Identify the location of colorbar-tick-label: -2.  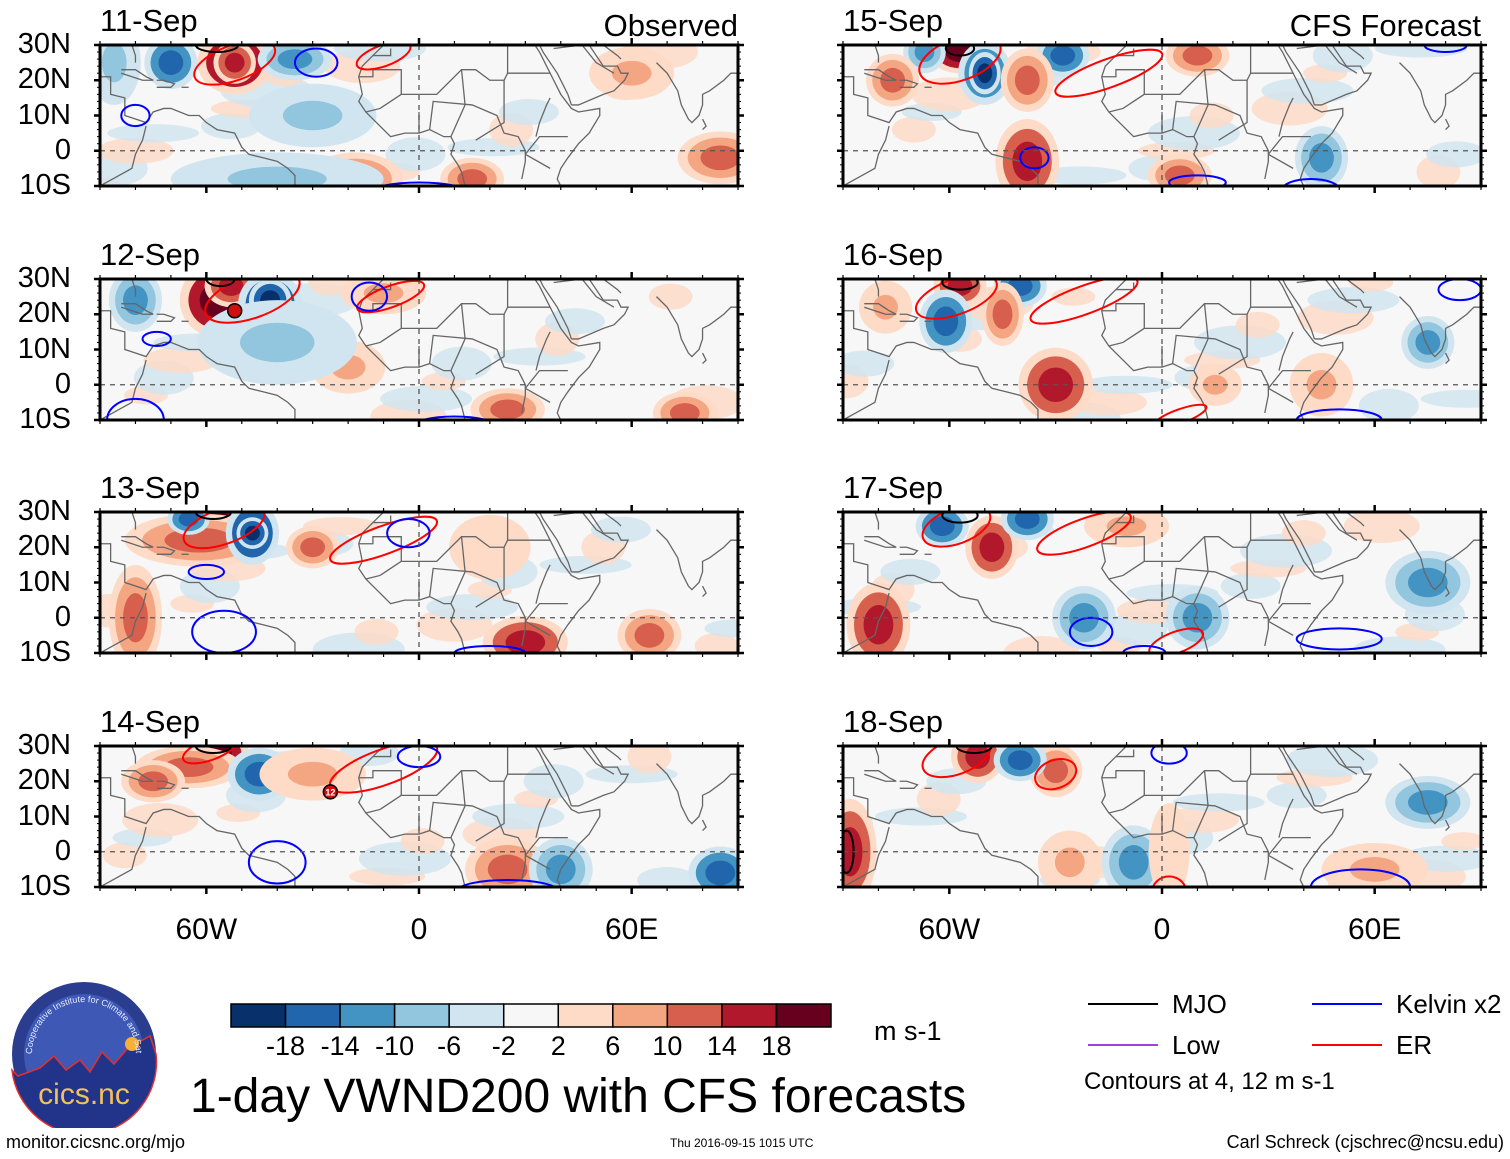
(503, 1046).